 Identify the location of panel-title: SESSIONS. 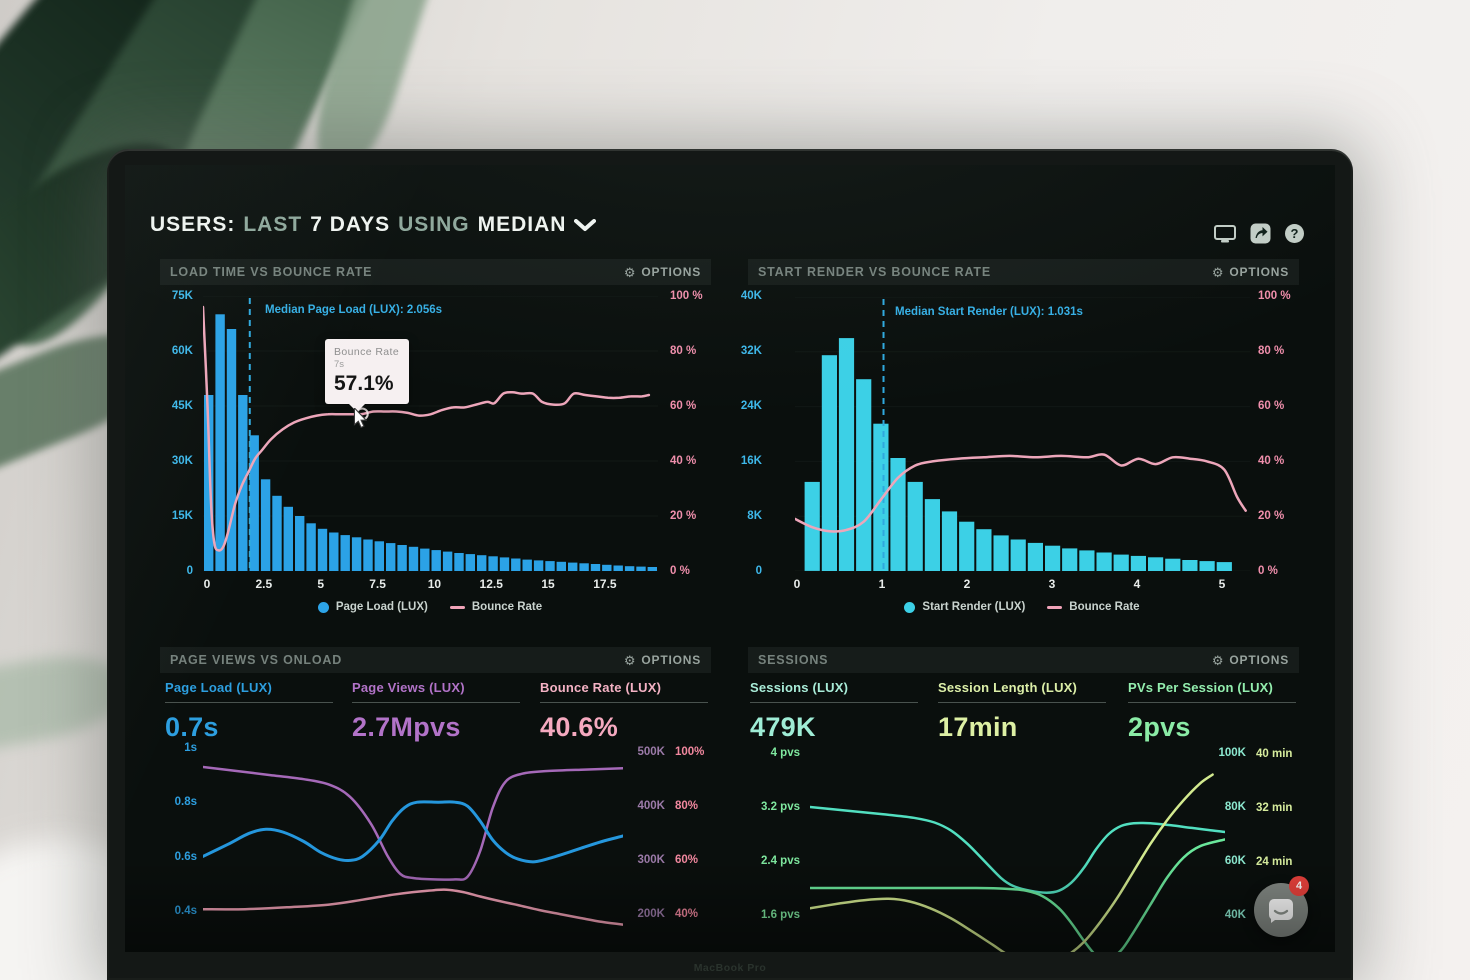
(793, 660).